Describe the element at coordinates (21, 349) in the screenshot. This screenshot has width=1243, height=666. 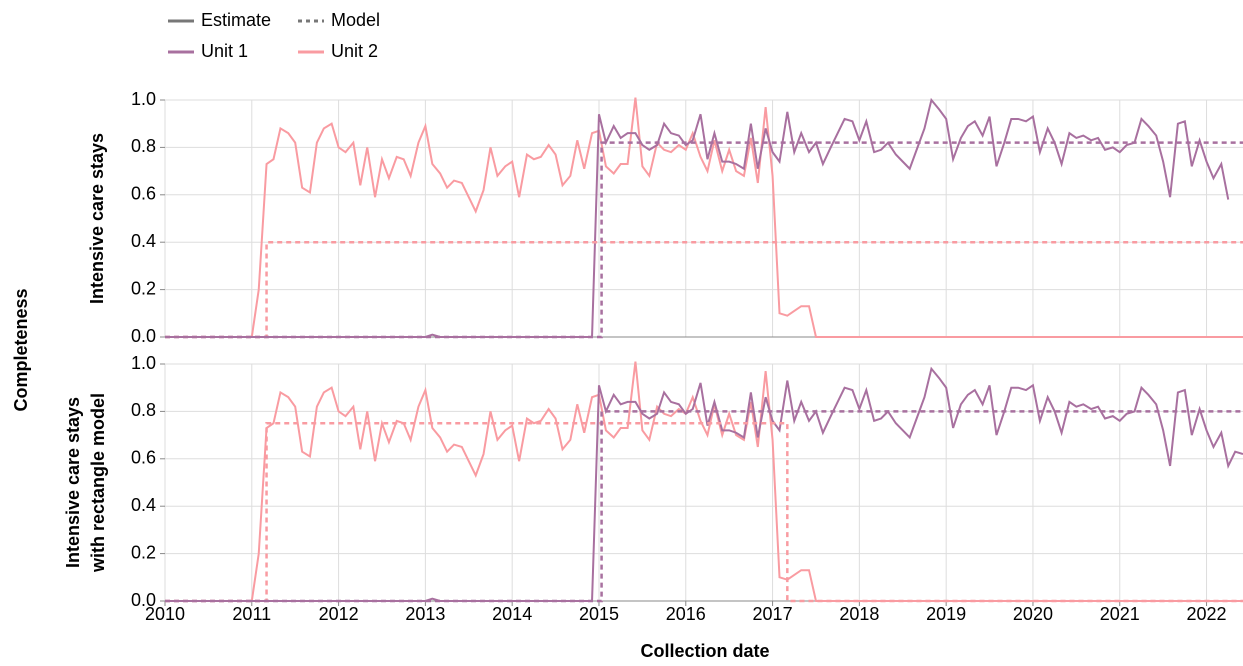
I see `y-axis-title: Completeness` at that location.